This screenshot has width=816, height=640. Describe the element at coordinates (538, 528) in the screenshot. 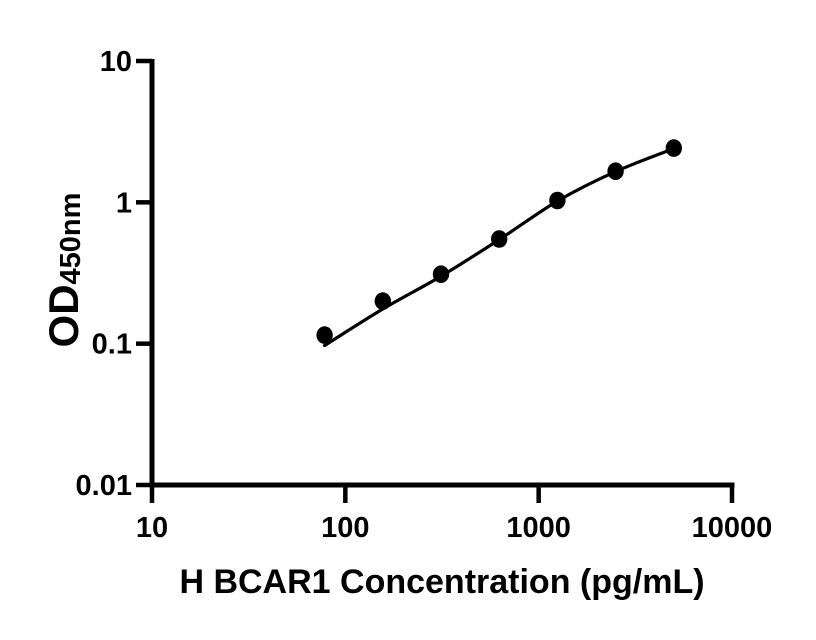

I see `x-tick-label-1000: 1000` at that location.